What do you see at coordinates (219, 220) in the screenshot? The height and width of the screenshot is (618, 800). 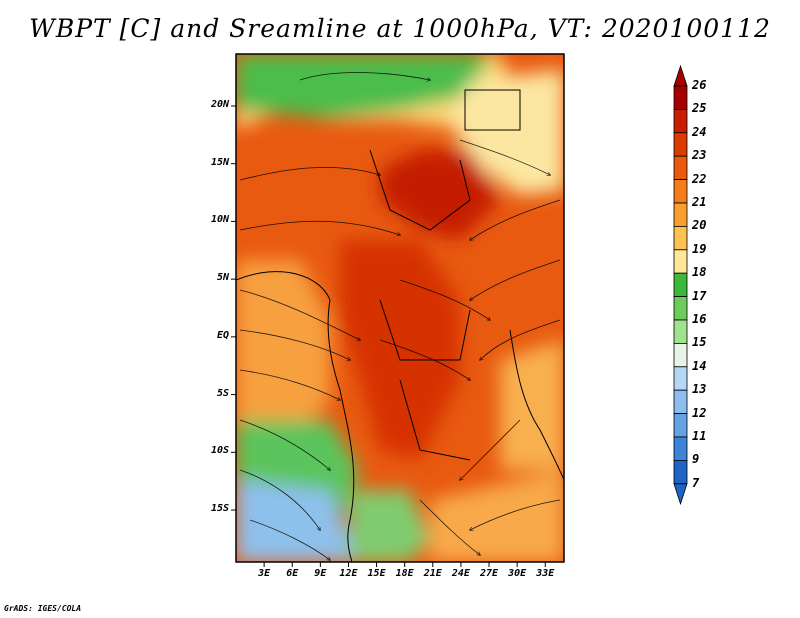 I see `lat-tick-label: 10N` at bounding box center [219, 220].